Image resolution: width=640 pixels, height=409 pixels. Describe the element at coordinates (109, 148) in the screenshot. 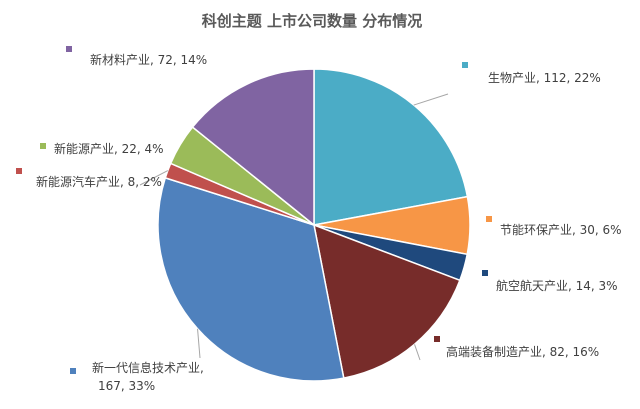

I see `data-label-7: 新能源产业, 22, 4%` at that location.